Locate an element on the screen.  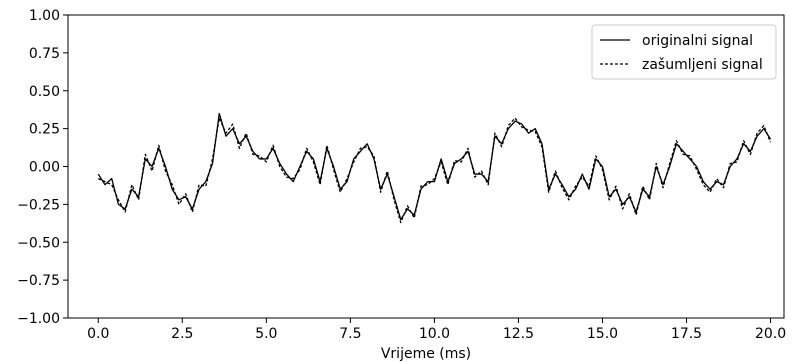
x-tick-label: 10.0 is located at coordinates (434, 334).